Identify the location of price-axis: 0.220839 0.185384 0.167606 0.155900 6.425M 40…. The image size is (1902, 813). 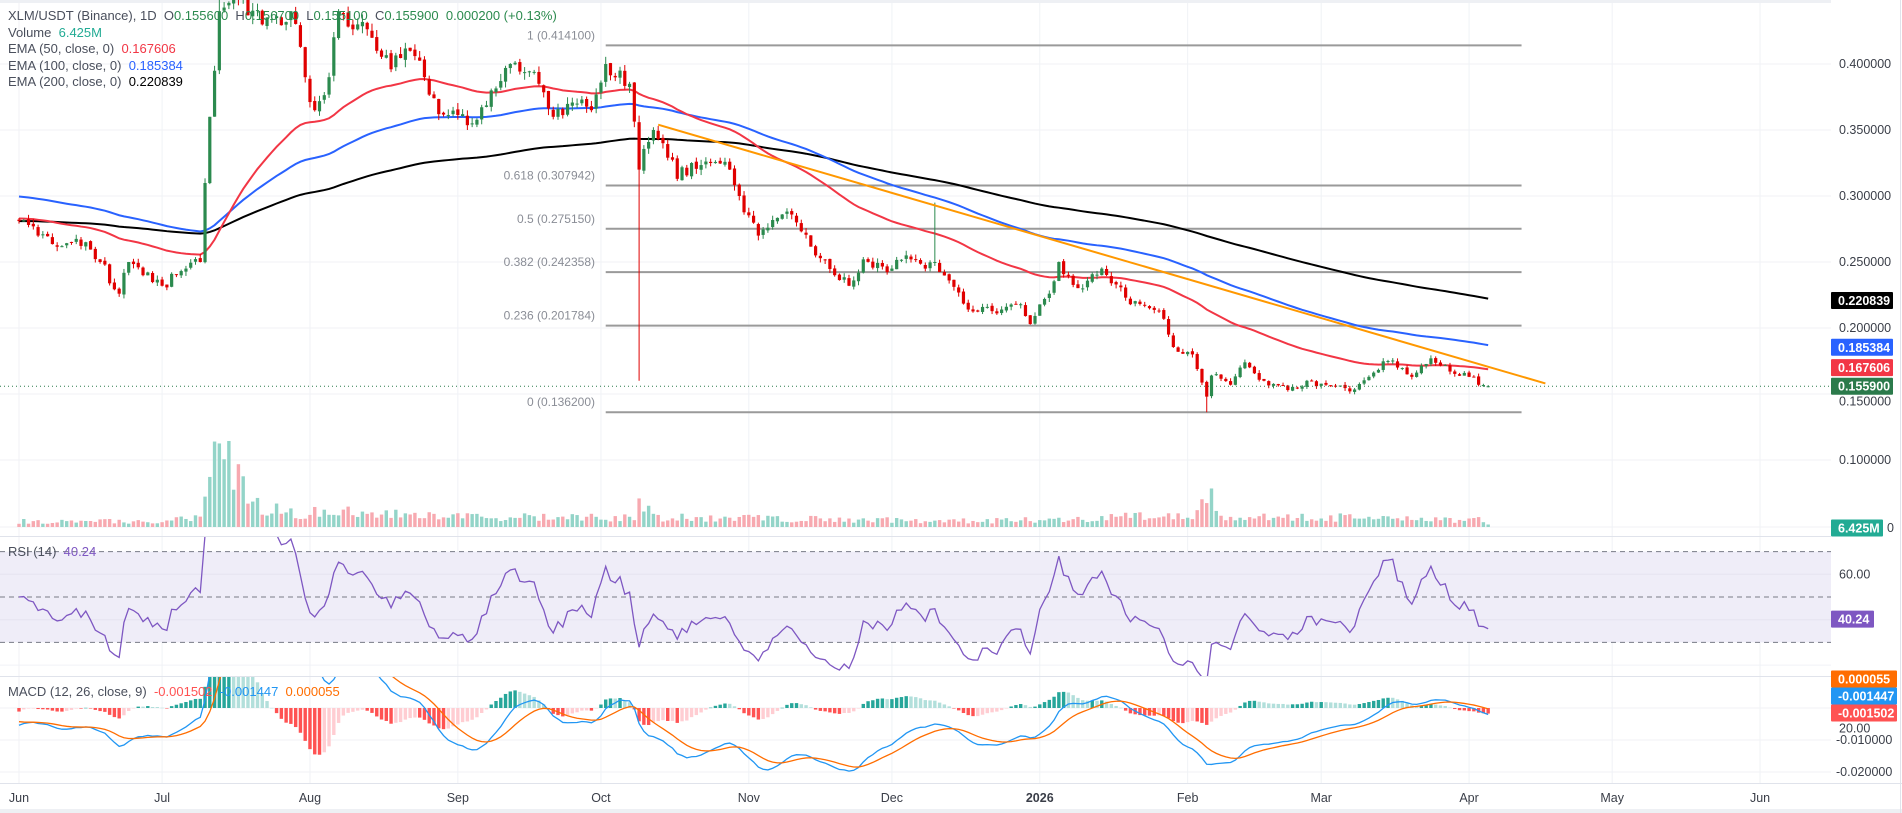
(1866, 406).